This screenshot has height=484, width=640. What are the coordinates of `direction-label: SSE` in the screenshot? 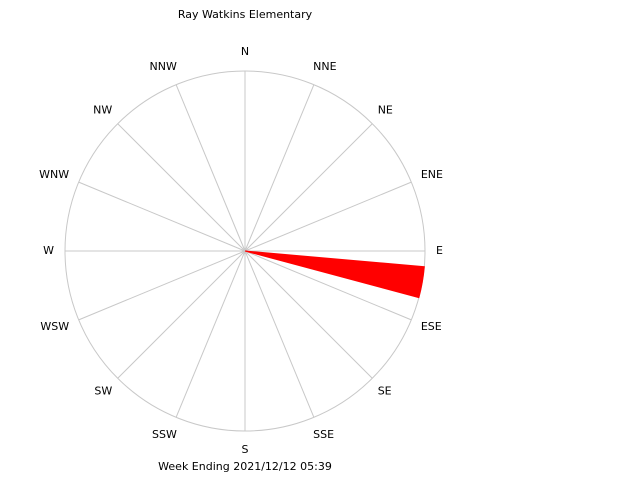 It's located at (323, 434).